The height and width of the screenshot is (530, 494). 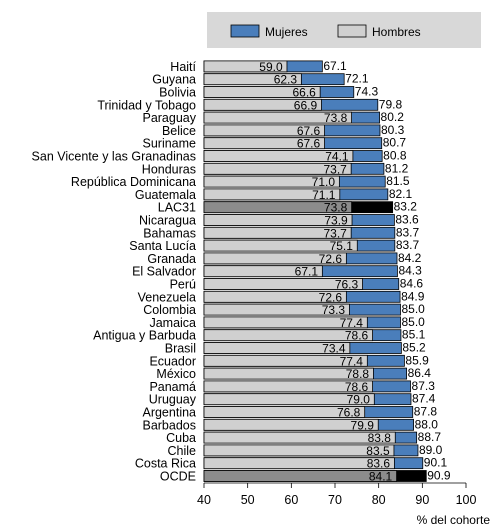 I want to click on category-label-honduras: Honduras, so click(x=169, y=169).